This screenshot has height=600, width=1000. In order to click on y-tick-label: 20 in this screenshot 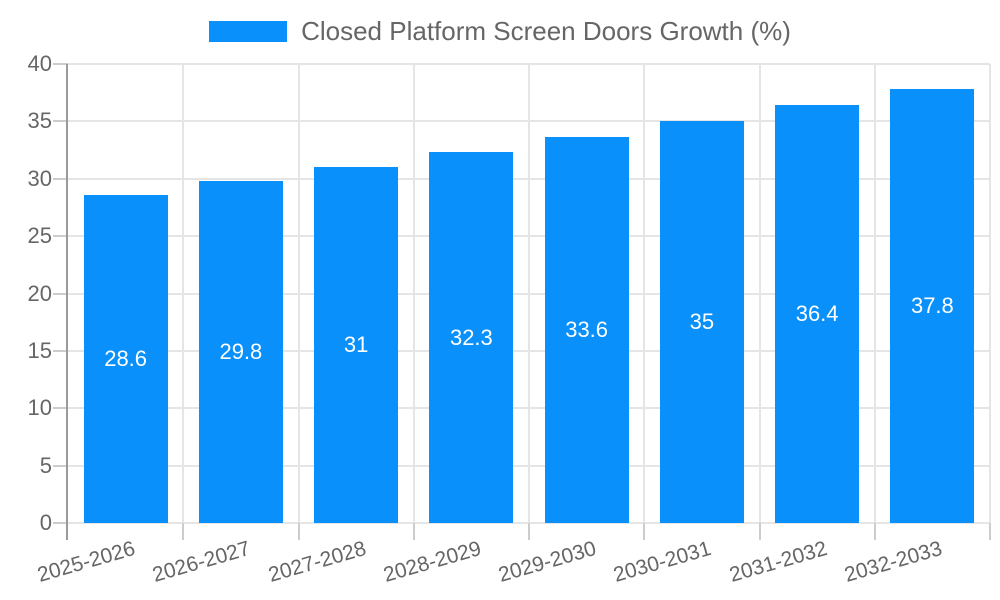, I will do `click(39, 293)`.